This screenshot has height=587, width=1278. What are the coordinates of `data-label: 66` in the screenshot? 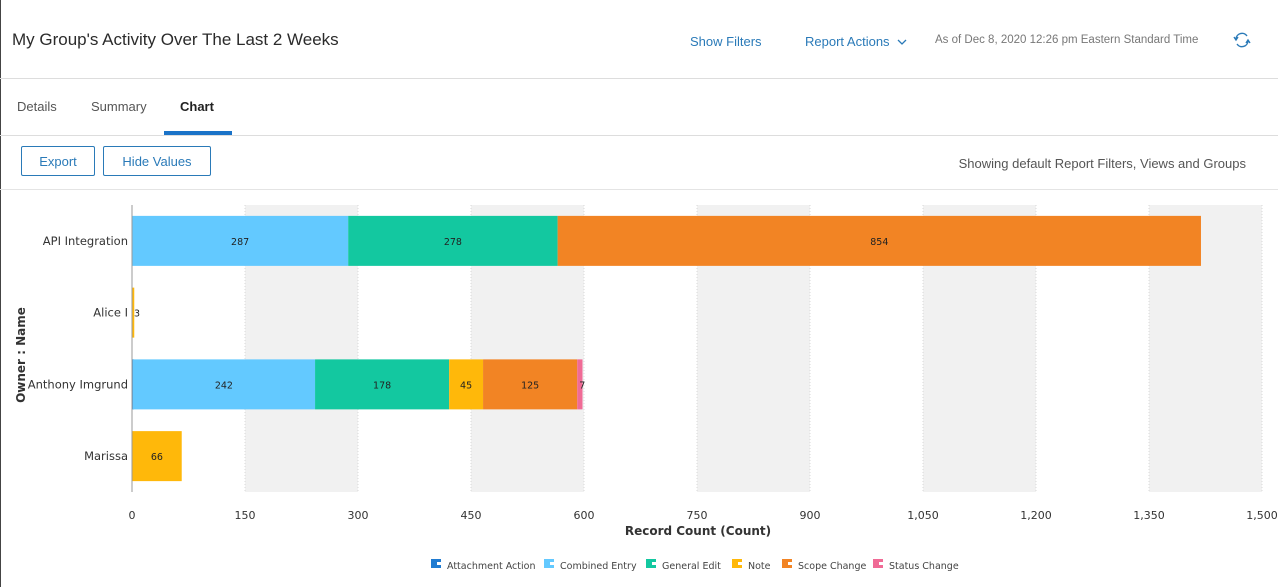 It's located at (157, 457).